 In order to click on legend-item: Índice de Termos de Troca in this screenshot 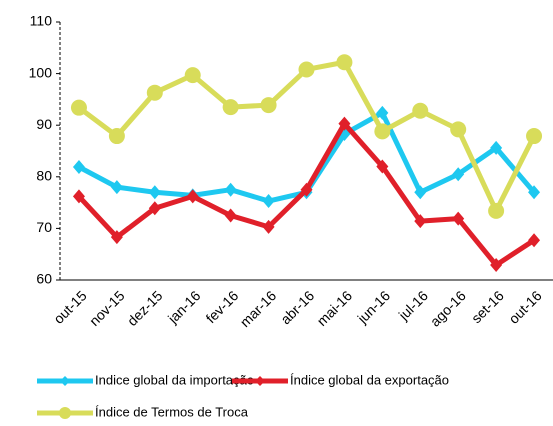, I will do `click(143, 411)`.